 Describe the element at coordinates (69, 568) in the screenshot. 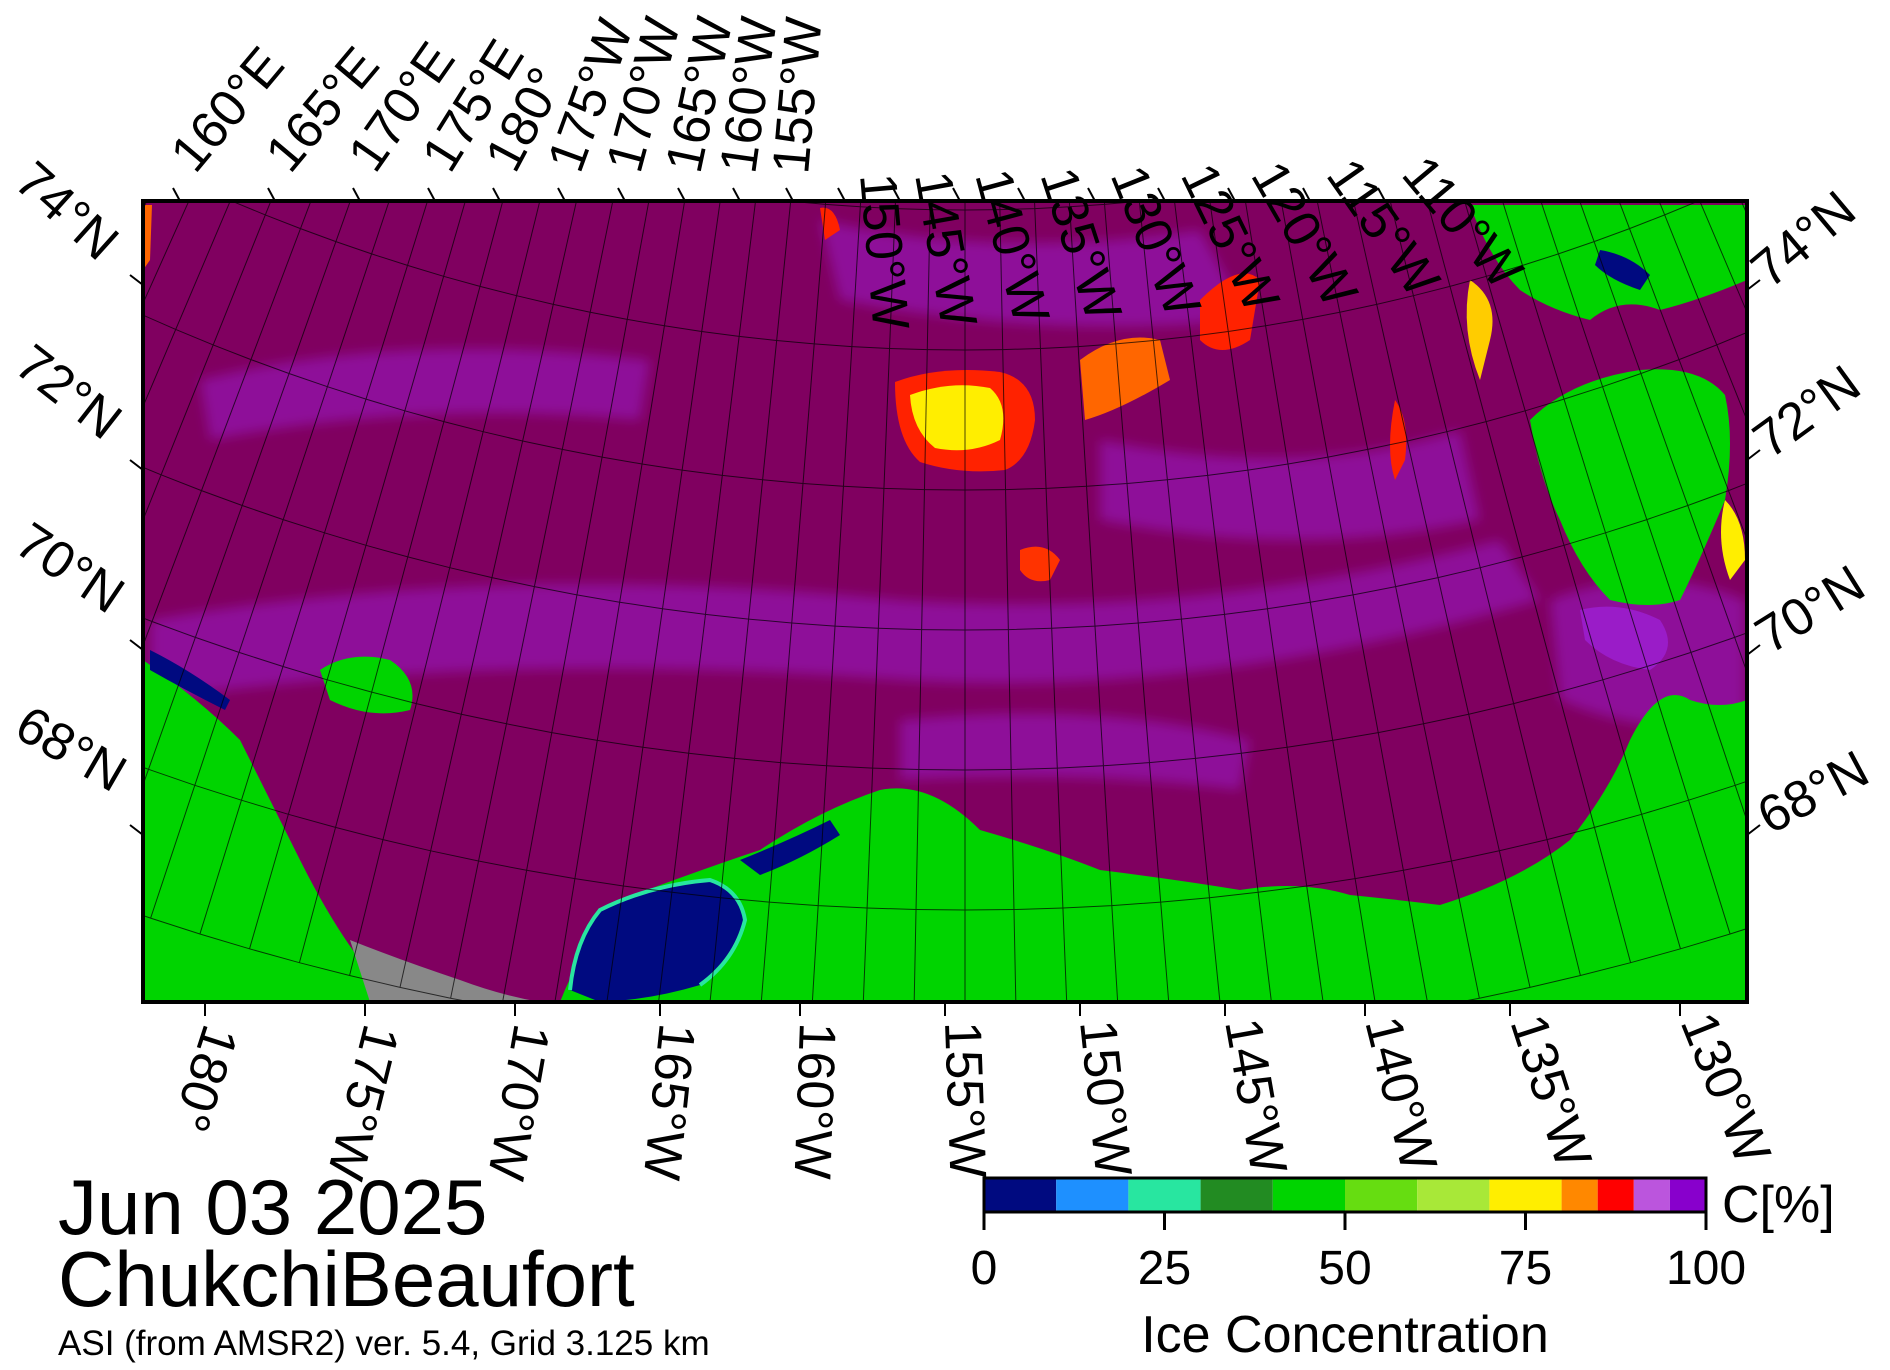

I see `left-latitude-label: 70°N` at that location.